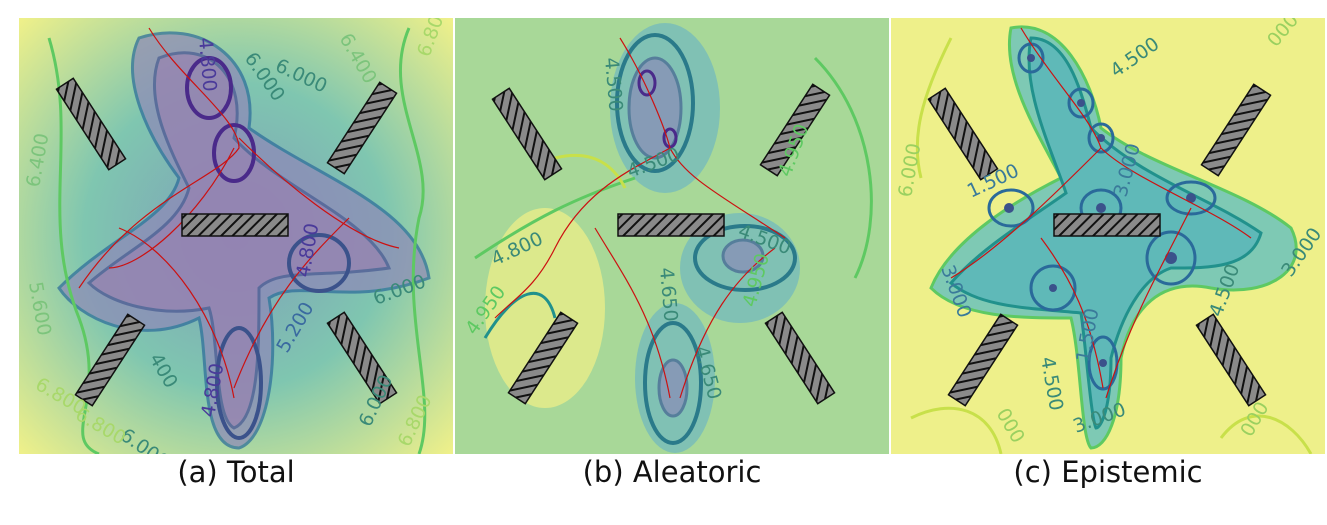  Describe the element at coordinates (613, 85) in the screenshot. I see `contour-label: 4.500` at that location.